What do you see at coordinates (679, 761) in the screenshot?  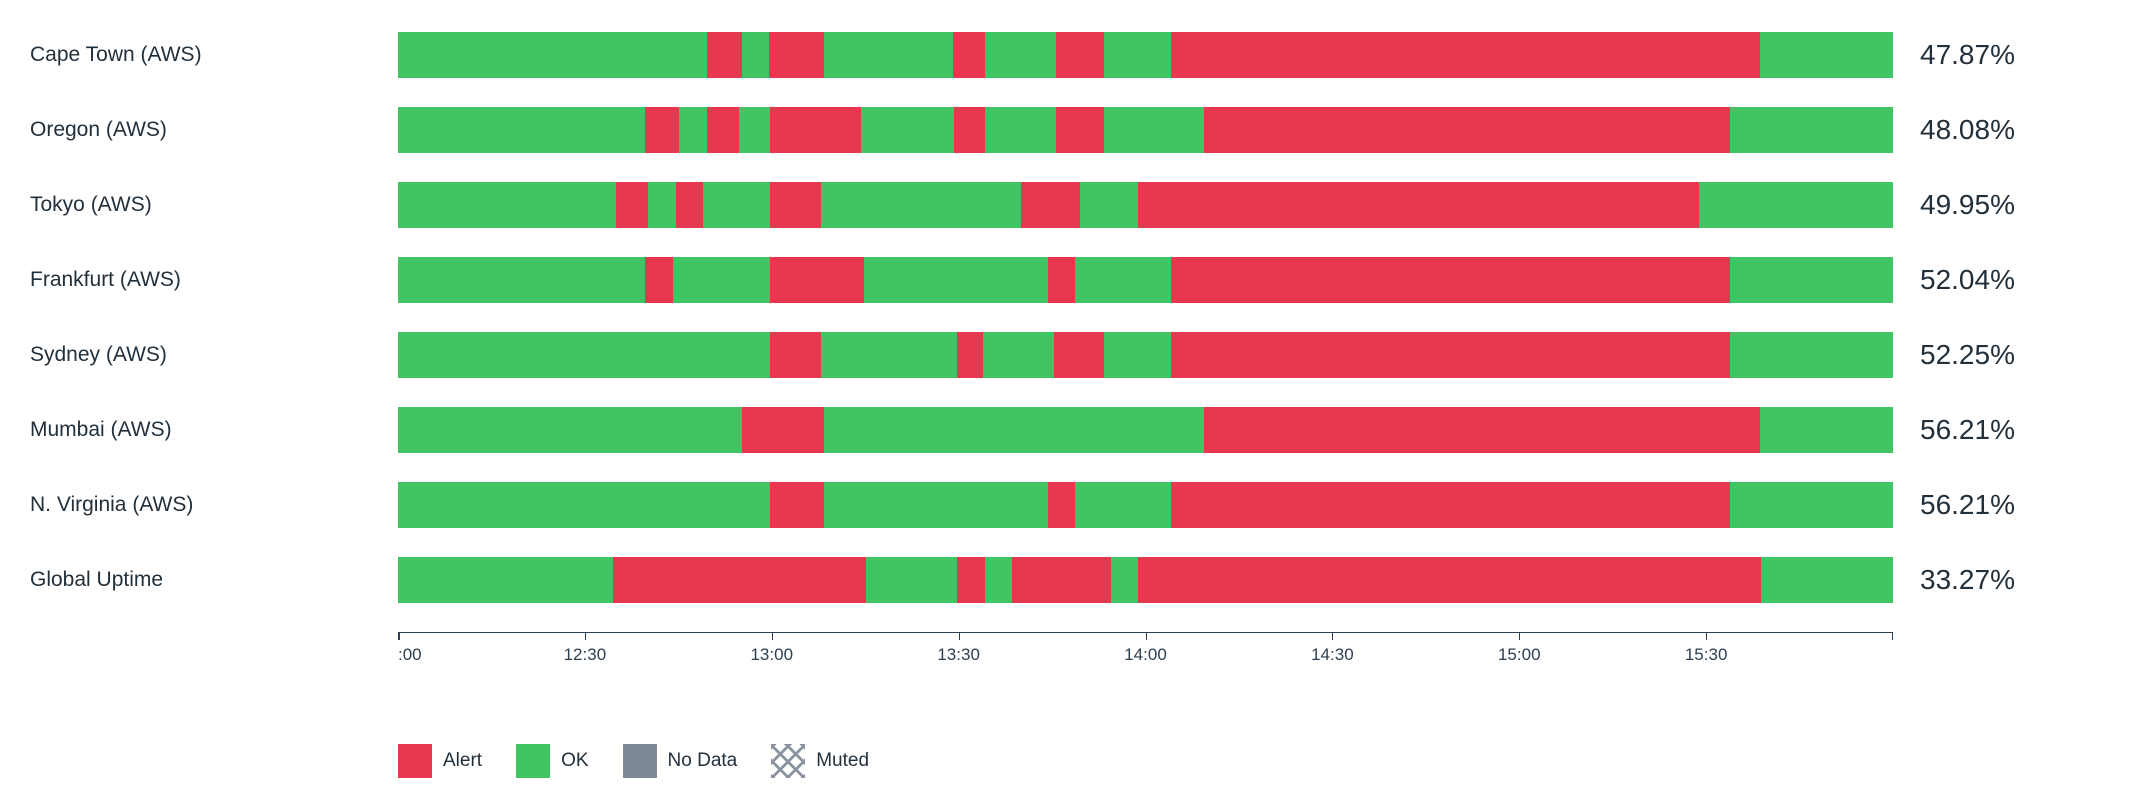 I see `legend-item-no_data: No Data` at bounding box center [679, 761].